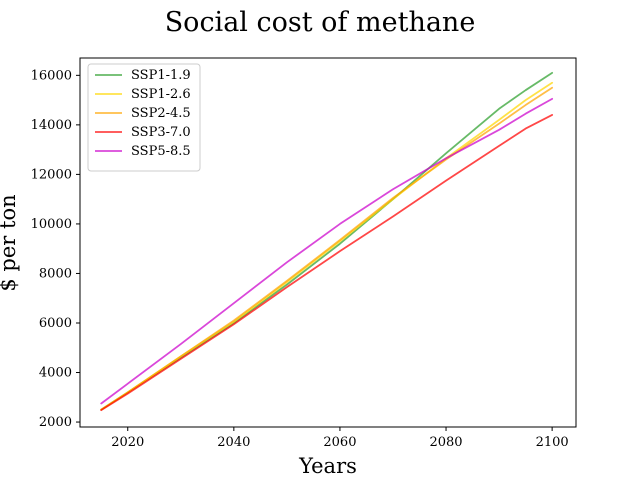  What do you see at coordinates (51, 125) in the screenshot?
I see `y-tick-label-6: 14000` at bounding box center [51, 125].